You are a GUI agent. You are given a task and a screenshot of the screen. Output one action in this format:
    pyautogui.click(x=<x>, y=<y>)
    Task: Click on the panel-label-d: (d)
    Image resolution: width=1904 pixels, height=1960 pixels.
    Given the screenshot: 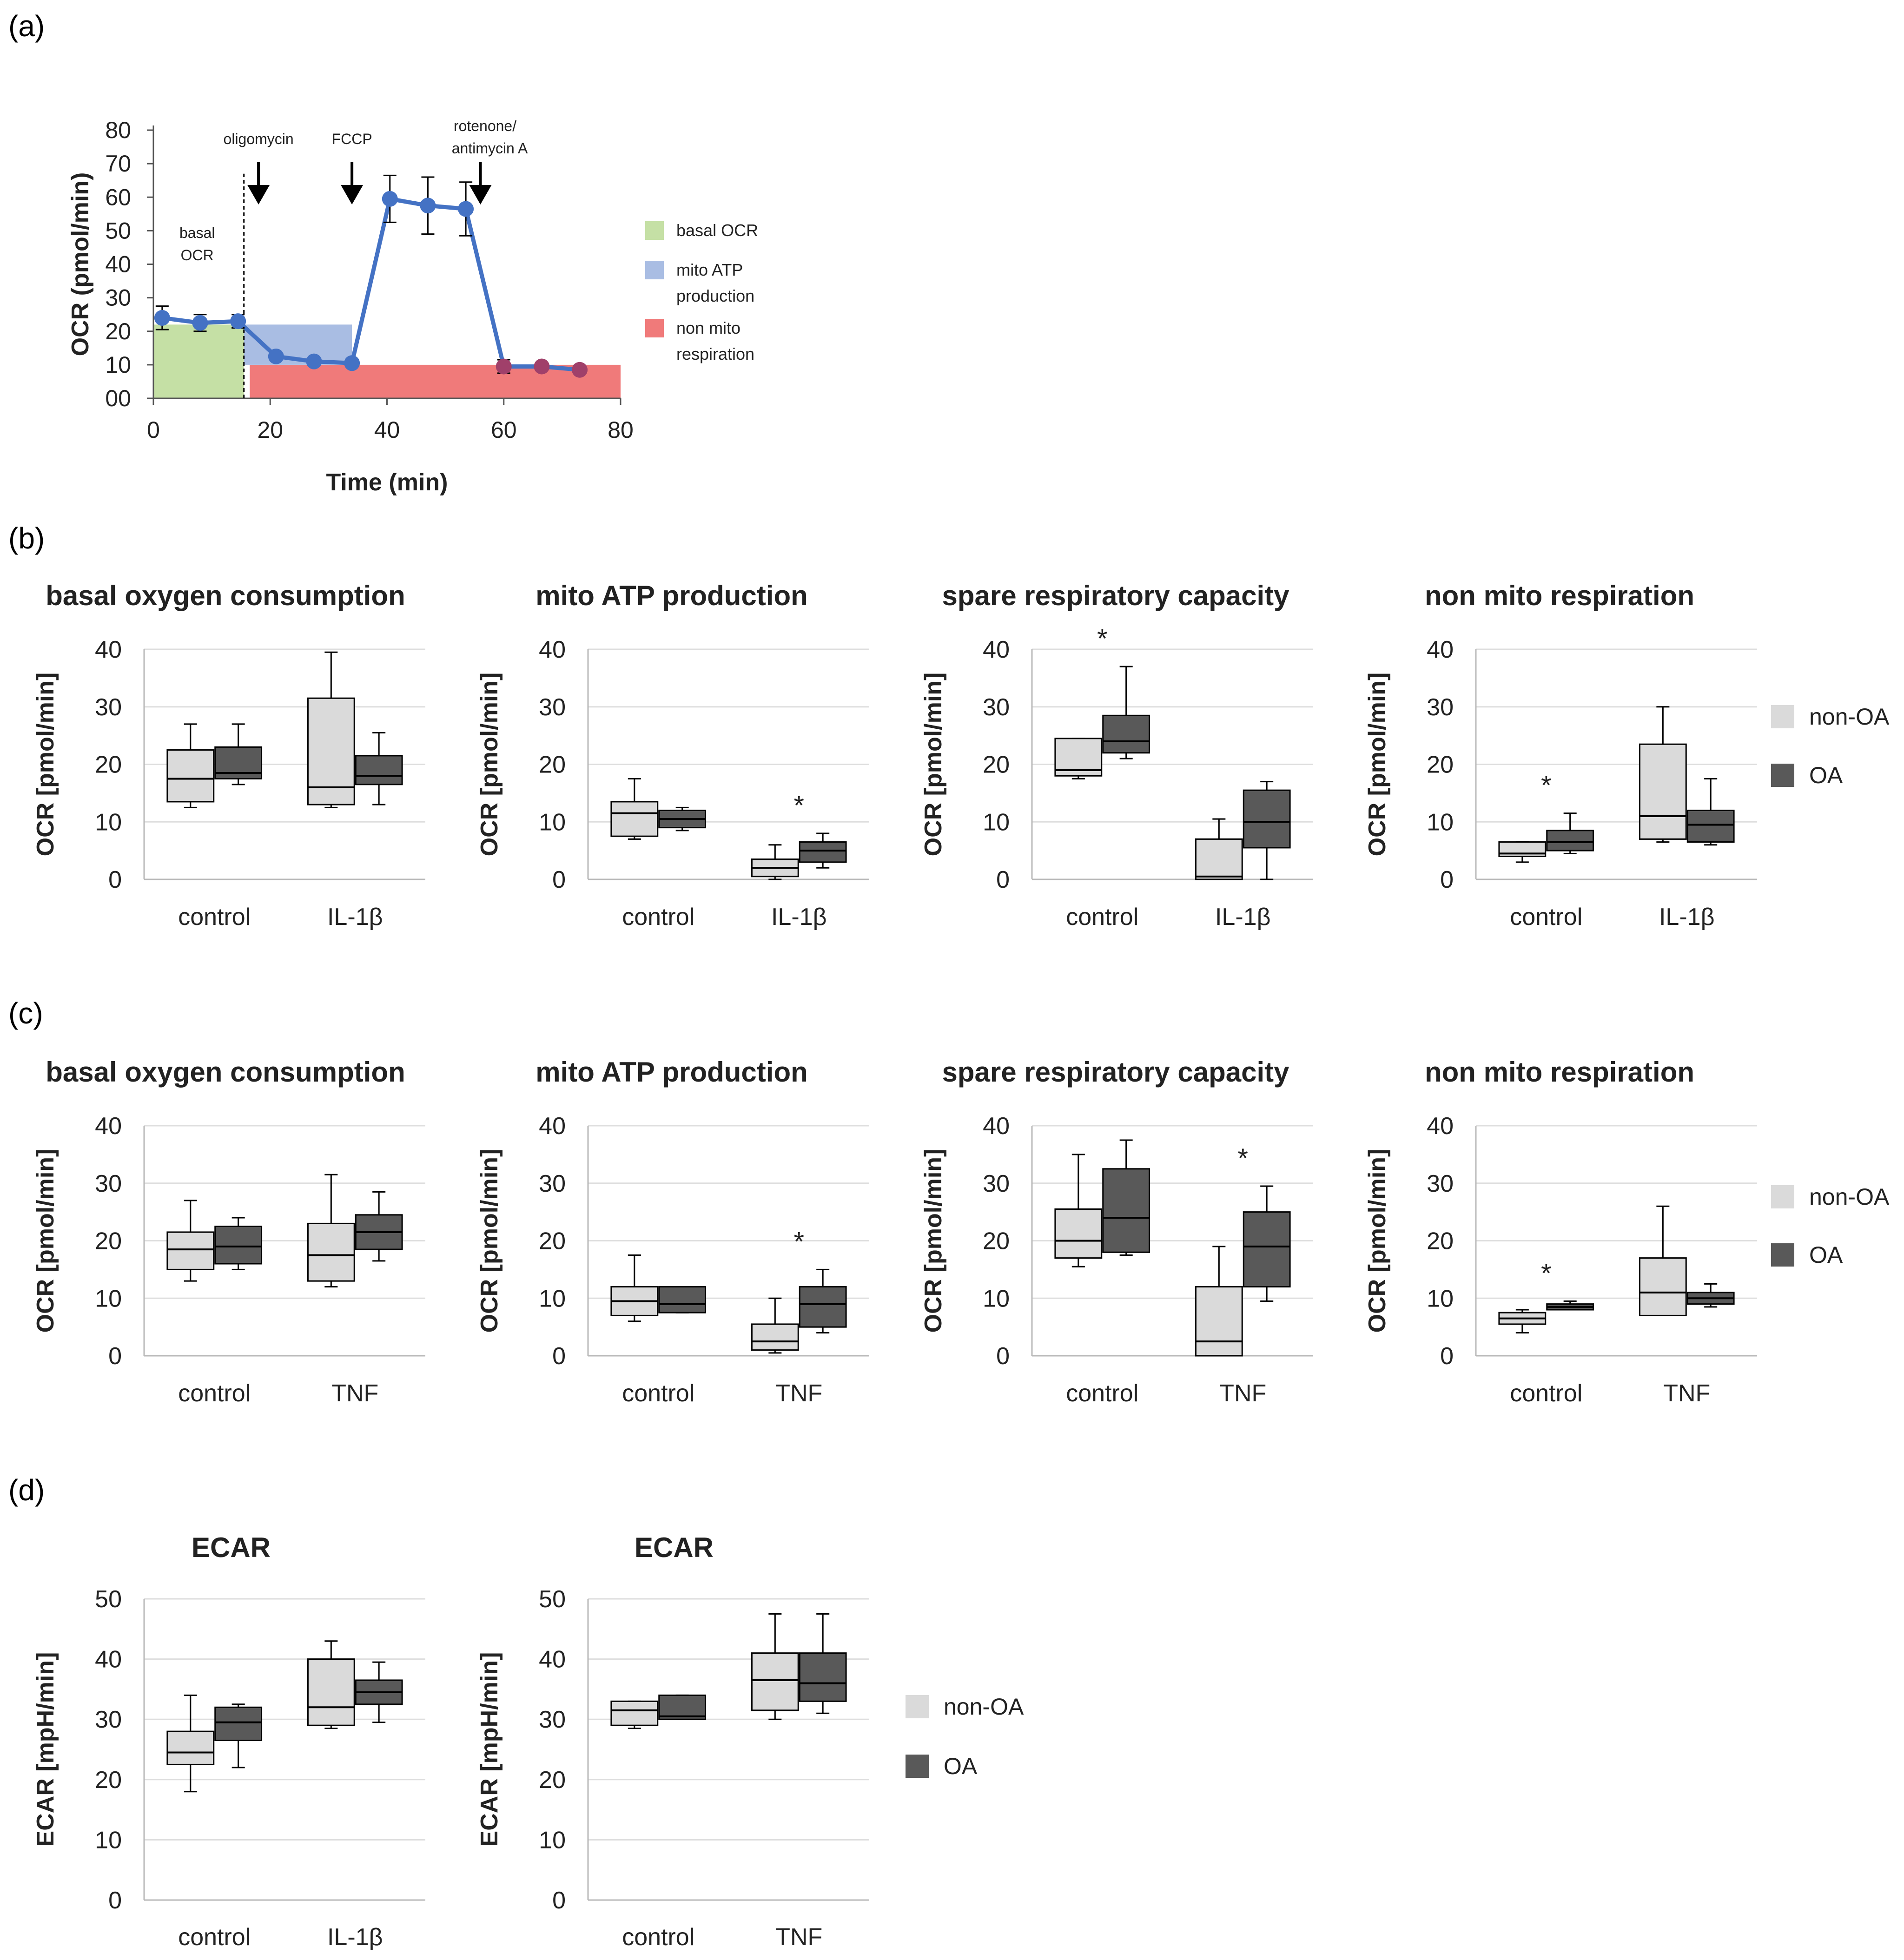 What is the action you would take?
    pyautogui.click(x=26, y=1490)
    